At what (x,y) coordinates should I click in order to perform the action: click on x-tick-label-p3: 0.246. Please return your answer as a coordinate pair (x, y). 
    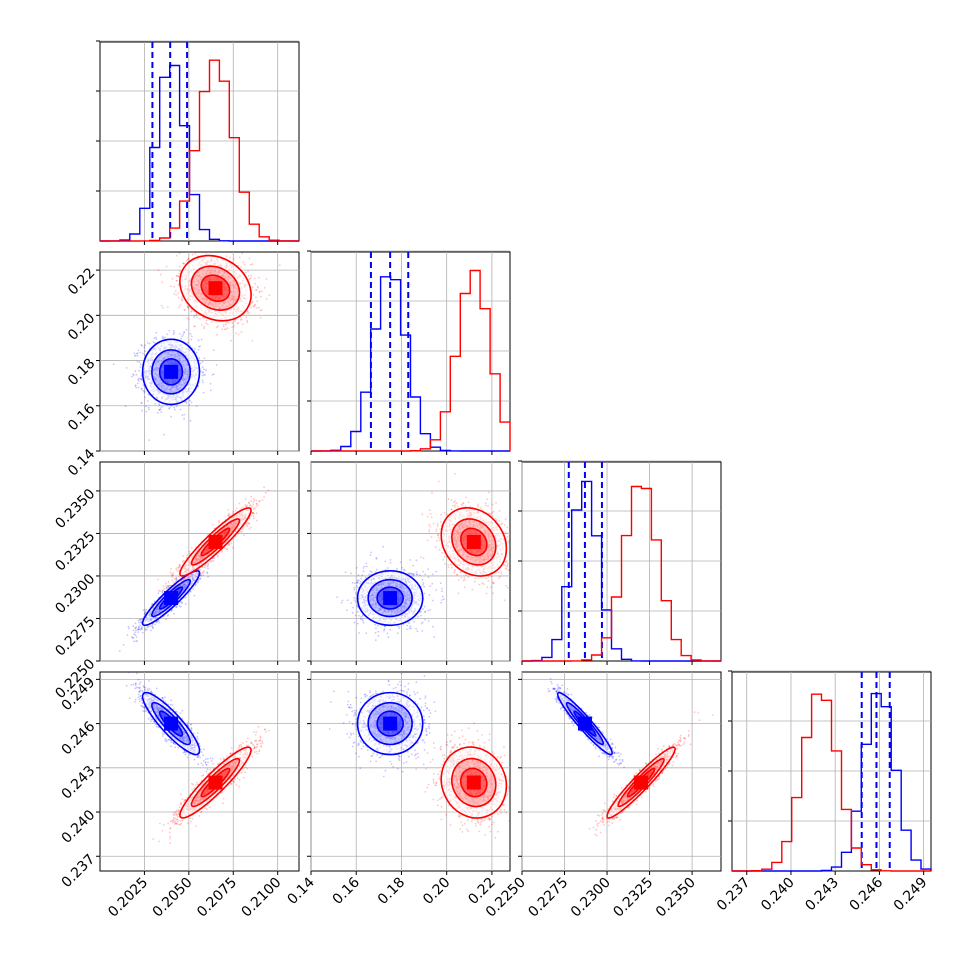
    Looking at the image, I should click on (867, 894).